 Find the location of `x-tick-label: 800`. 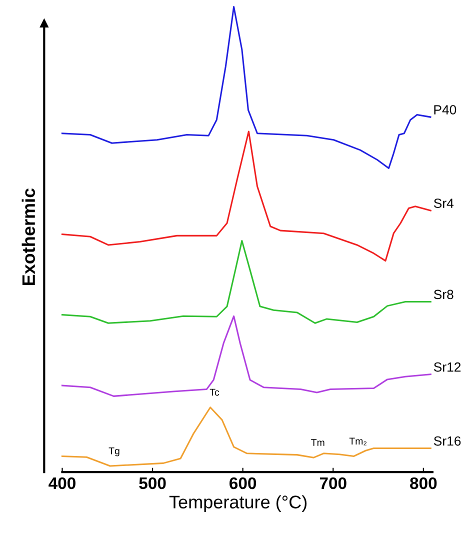

x-tick-label: 800 is located at coordinates (423, 483).